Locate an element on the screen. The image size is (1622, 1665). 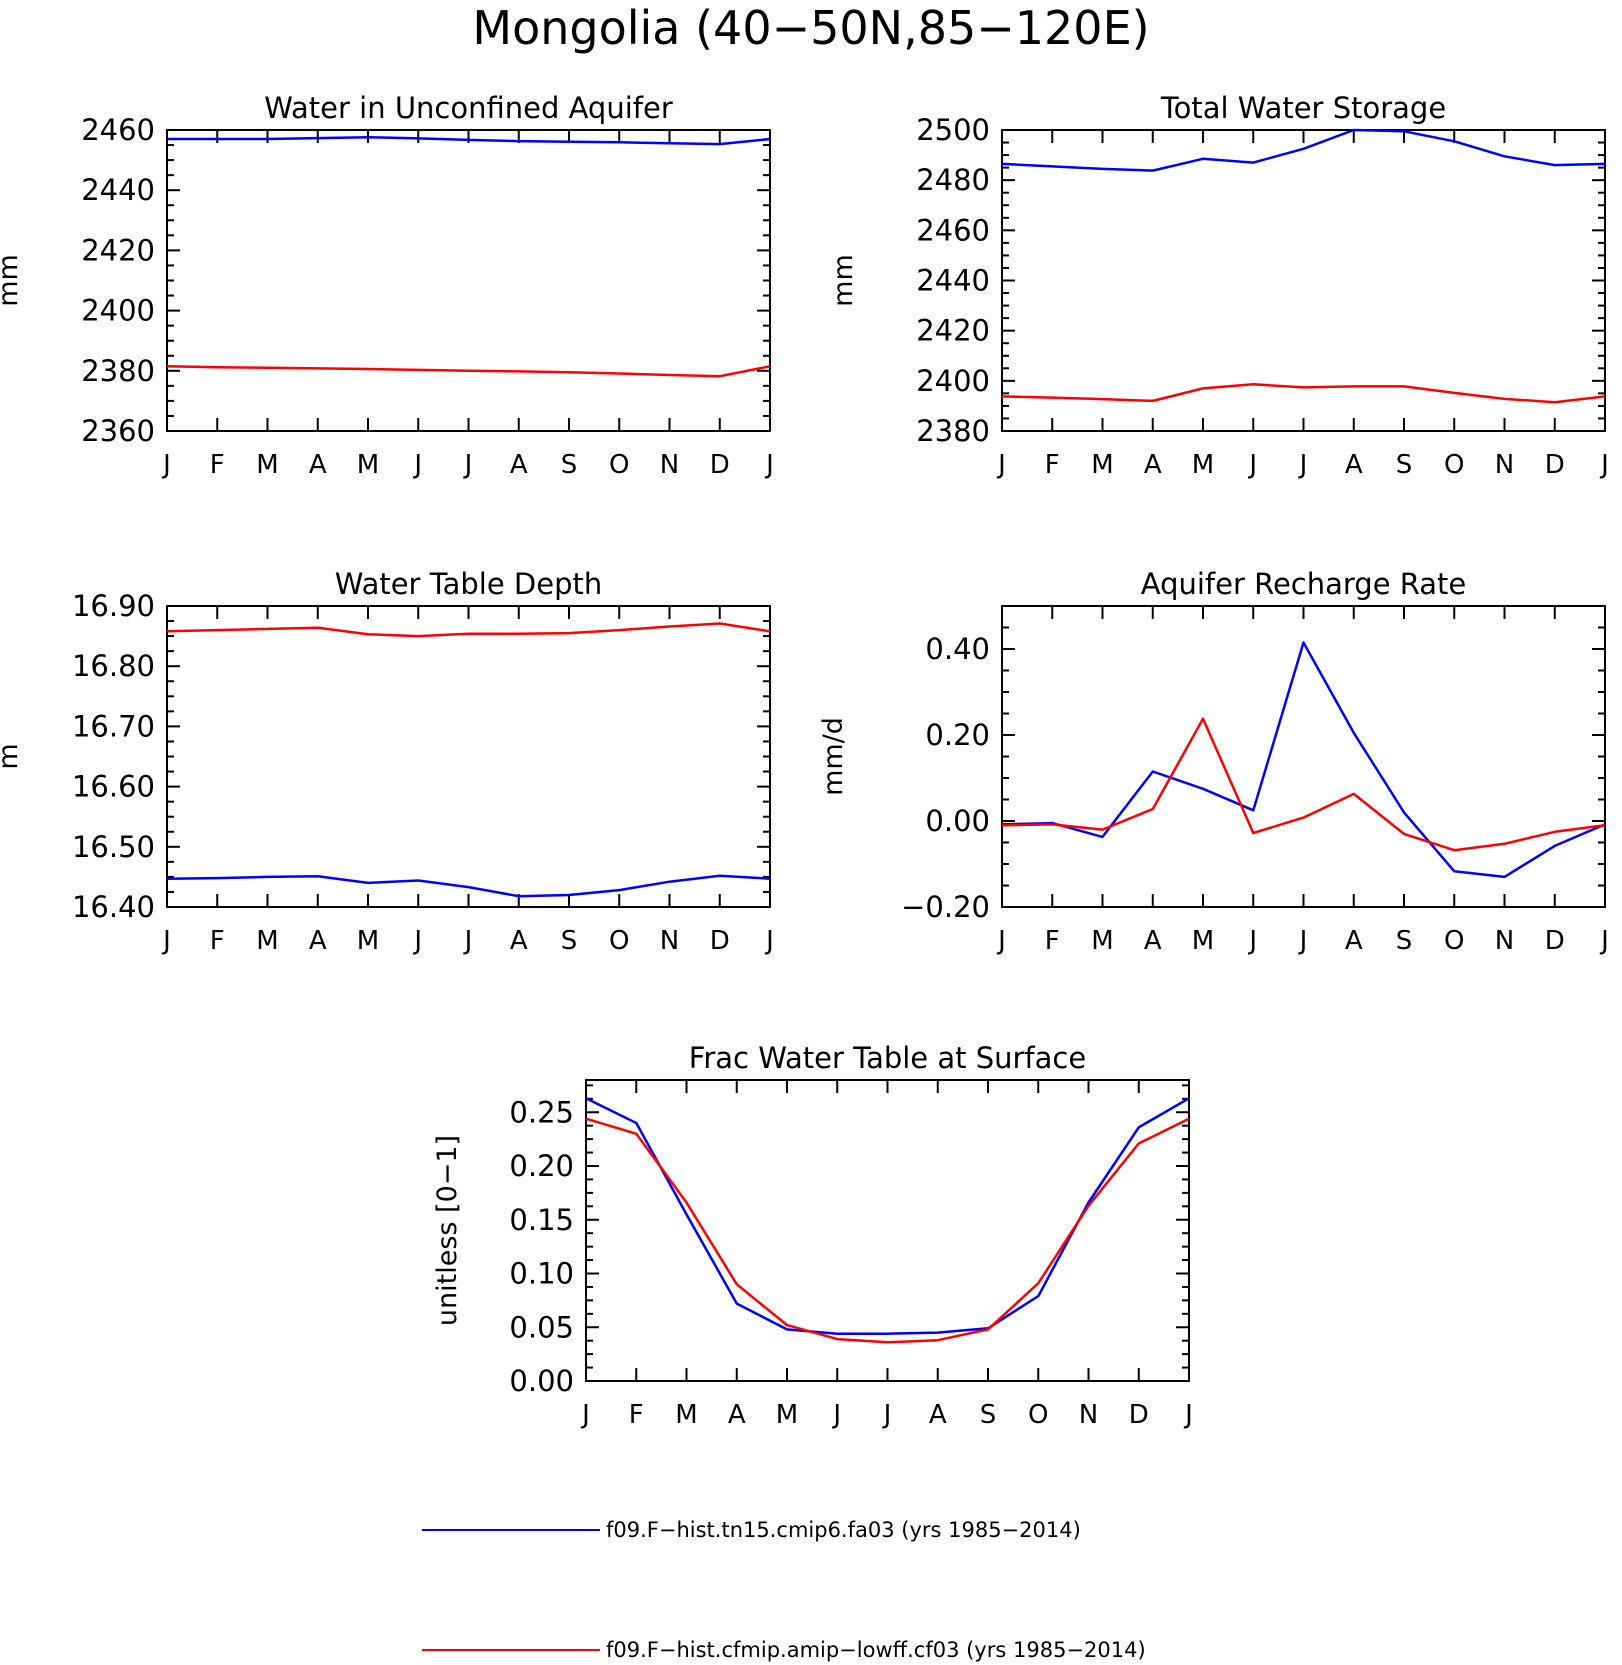
y-tick-label: 16.90 is located at coordinates (113, 606).